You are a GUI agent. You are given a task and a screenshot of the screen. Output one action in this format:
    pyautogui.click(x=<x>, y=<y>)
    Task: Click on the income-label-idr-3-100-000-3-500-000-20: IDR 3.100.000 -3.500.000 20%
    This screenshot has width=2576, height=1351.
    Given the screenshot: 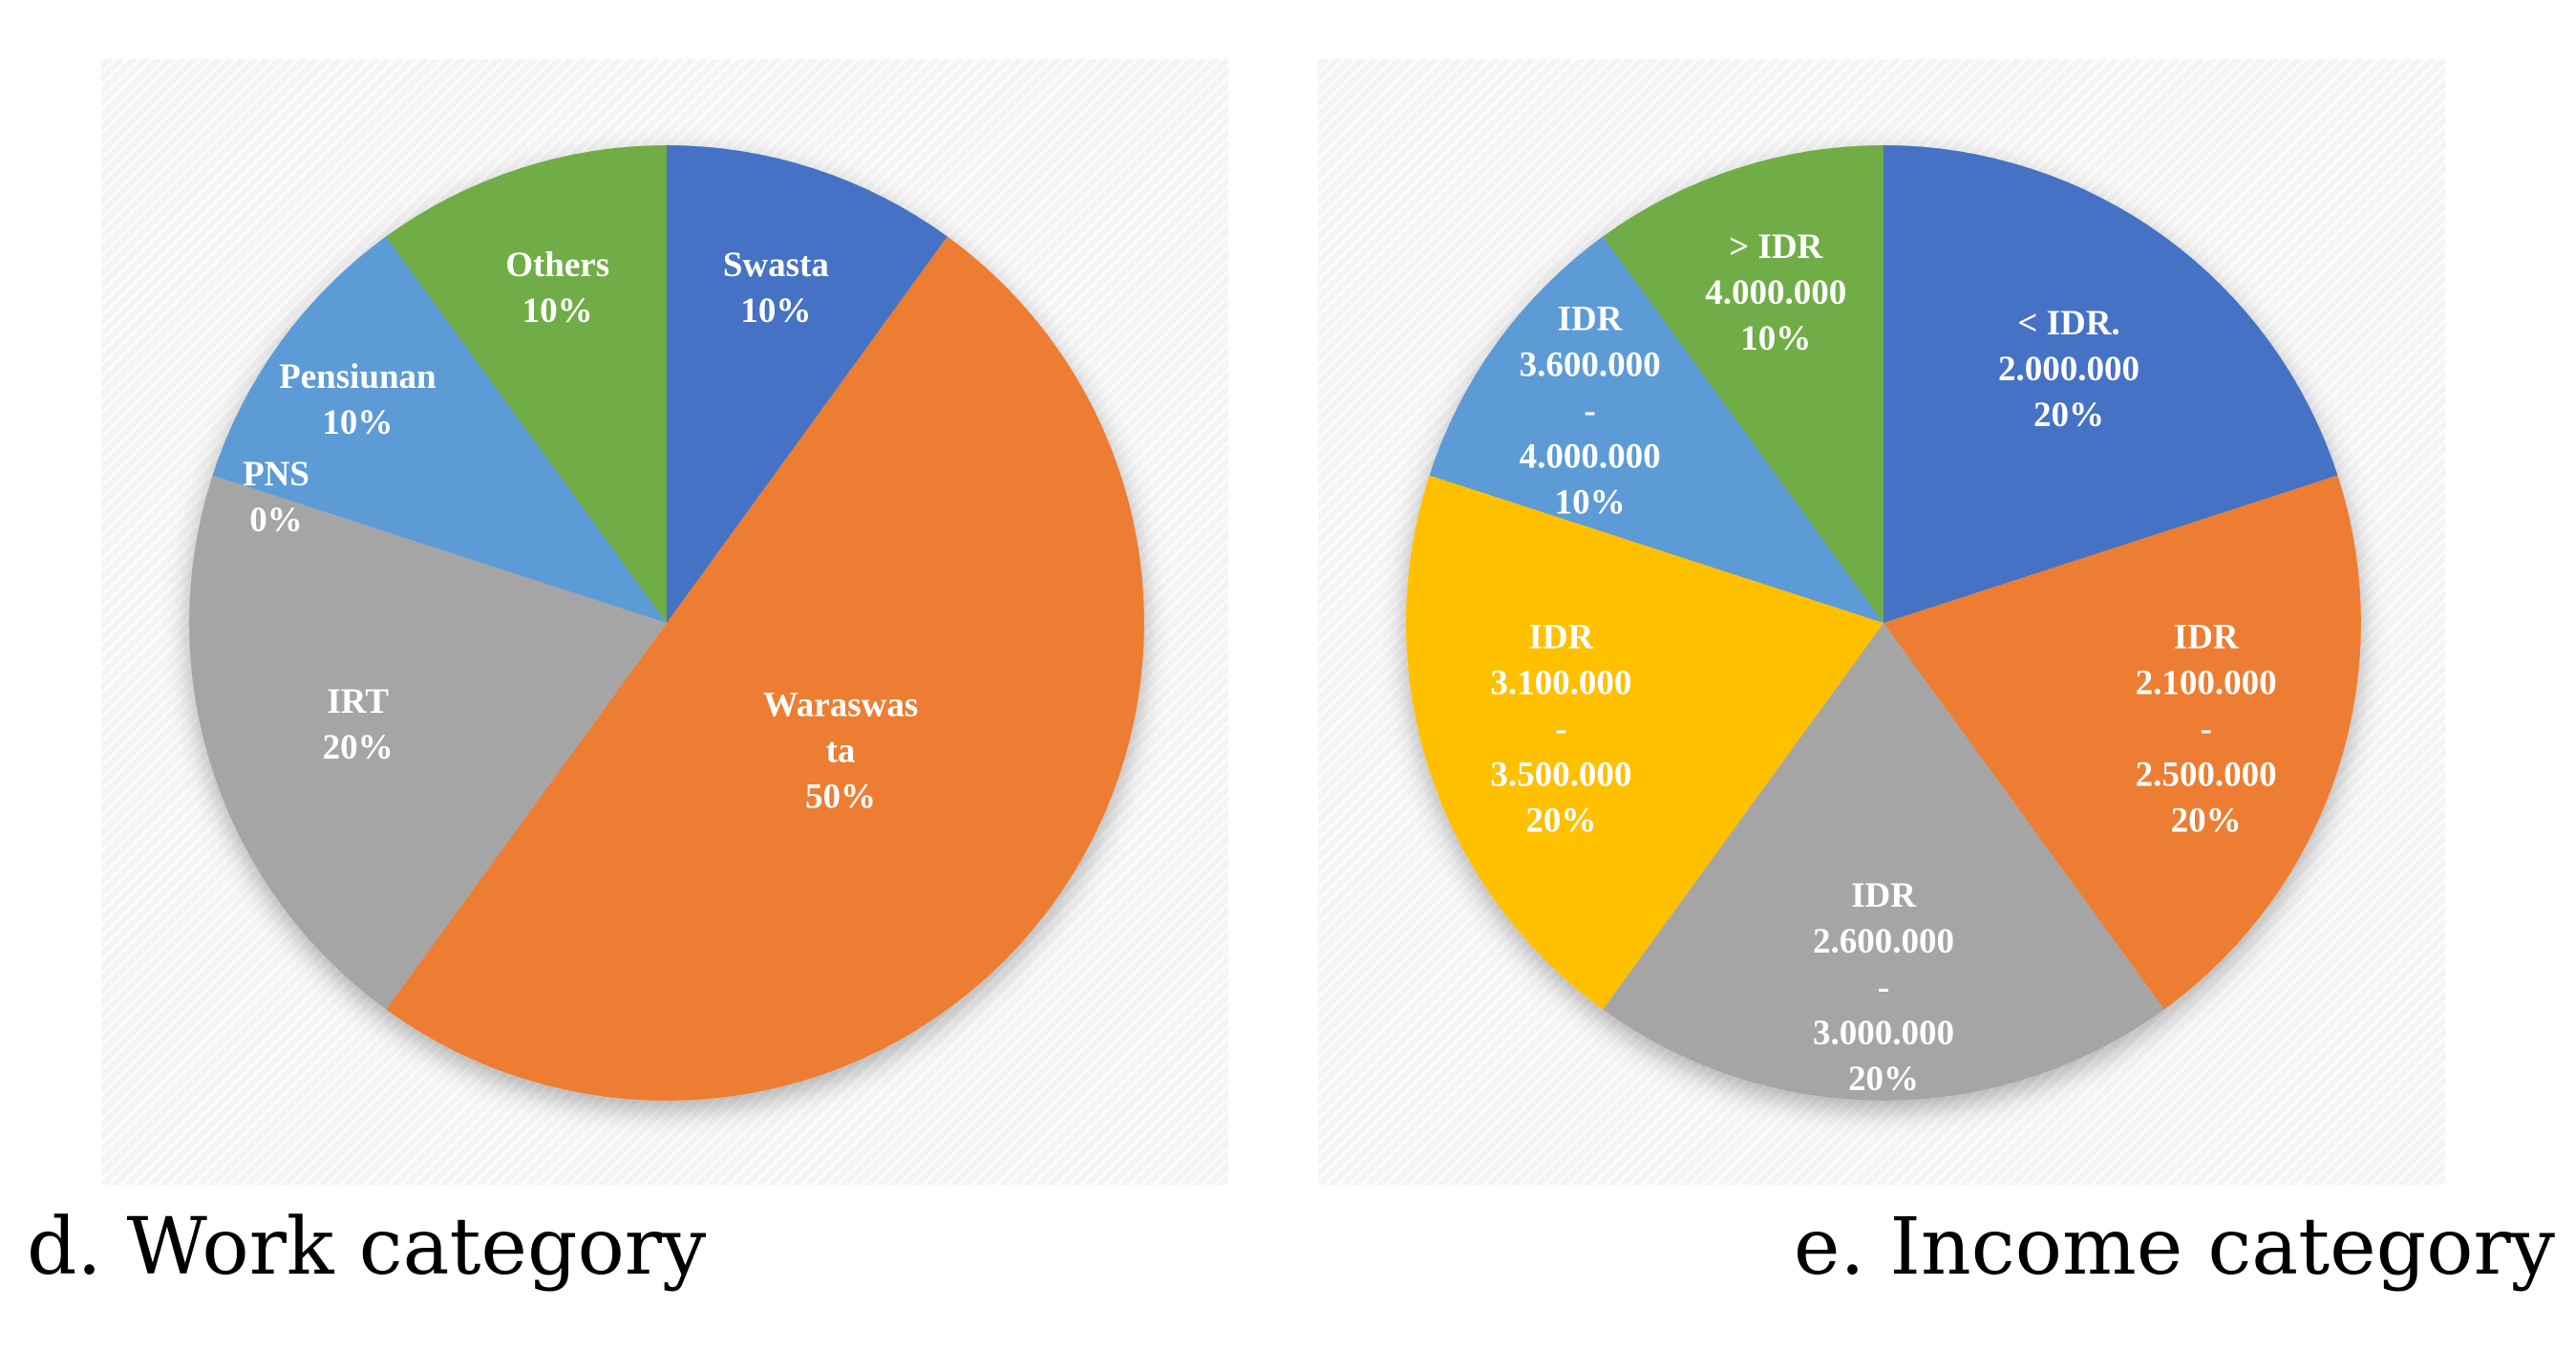 What is the action you would take?
    pyautogui.click(x=1560, y=729)
    